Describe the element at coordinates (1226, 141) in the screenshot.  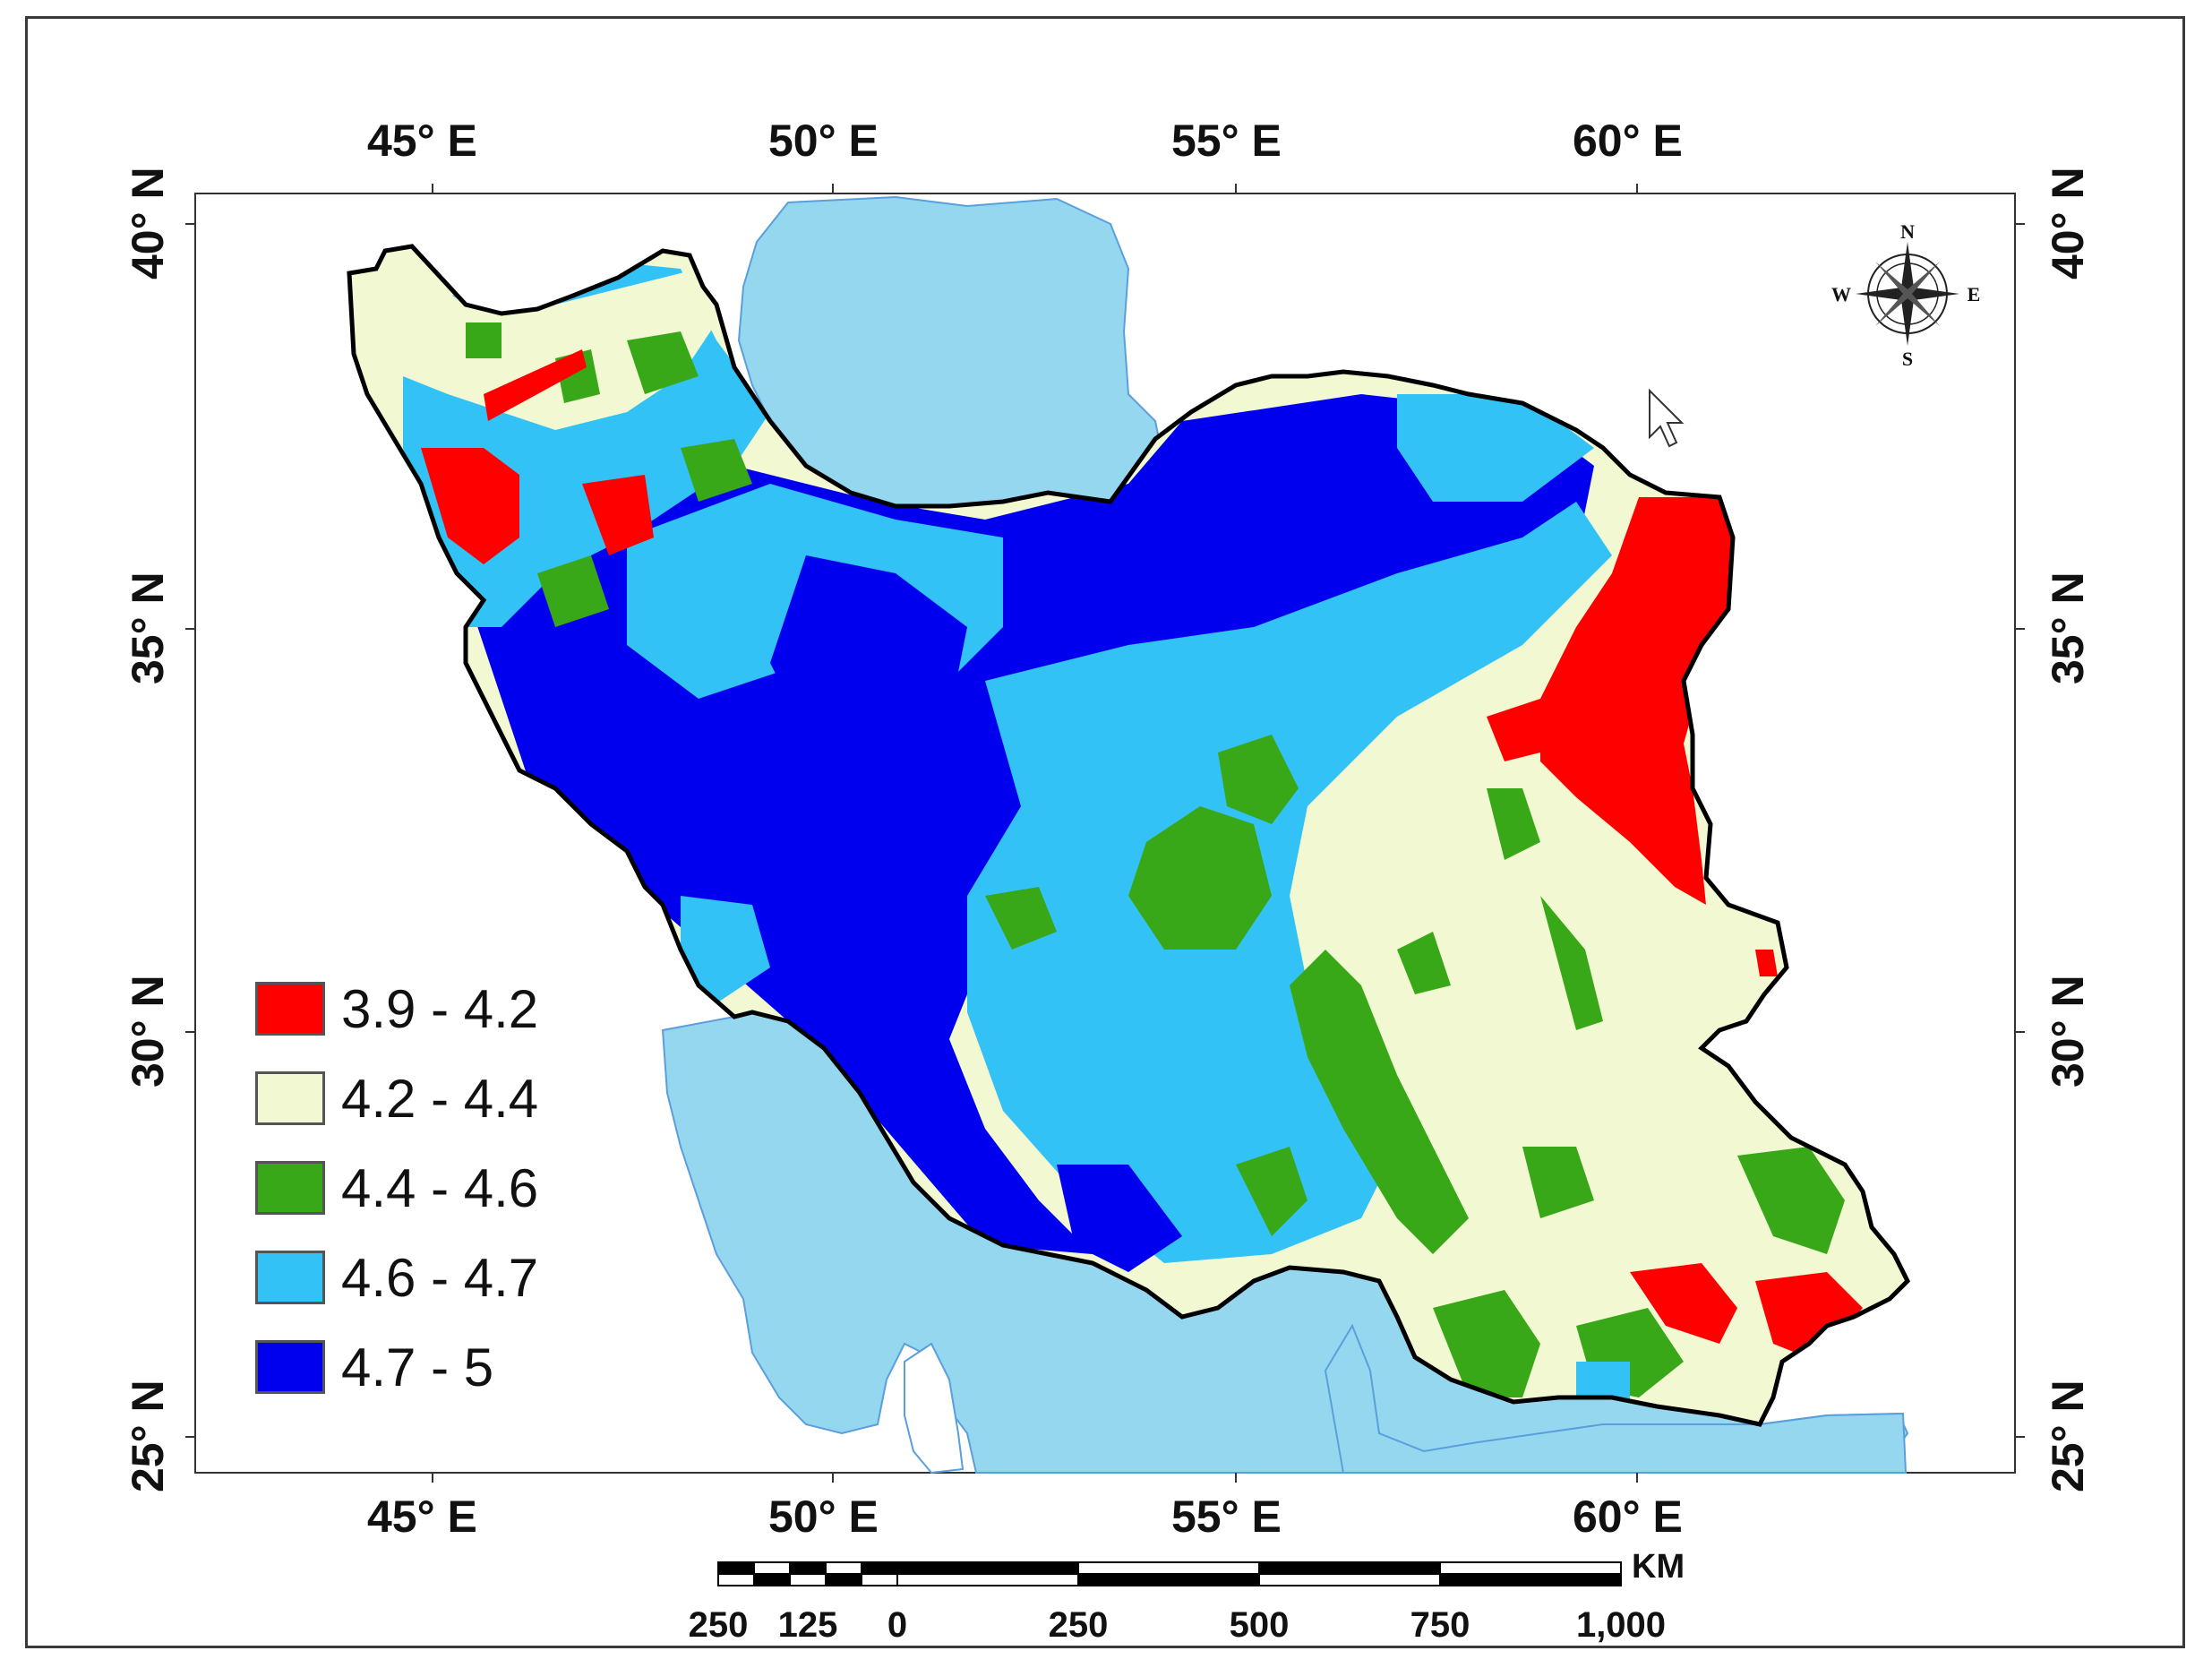
I see `lon-label-top-55: 55° E` at that location.